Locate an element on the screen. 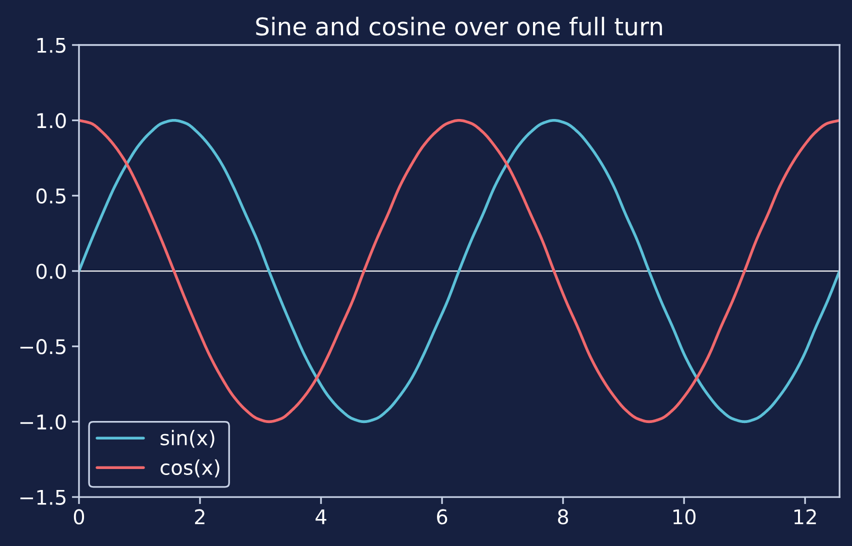 This screenshot has width=852, height=546. legend-label: cos(x) is located at coordinates (190, 468).